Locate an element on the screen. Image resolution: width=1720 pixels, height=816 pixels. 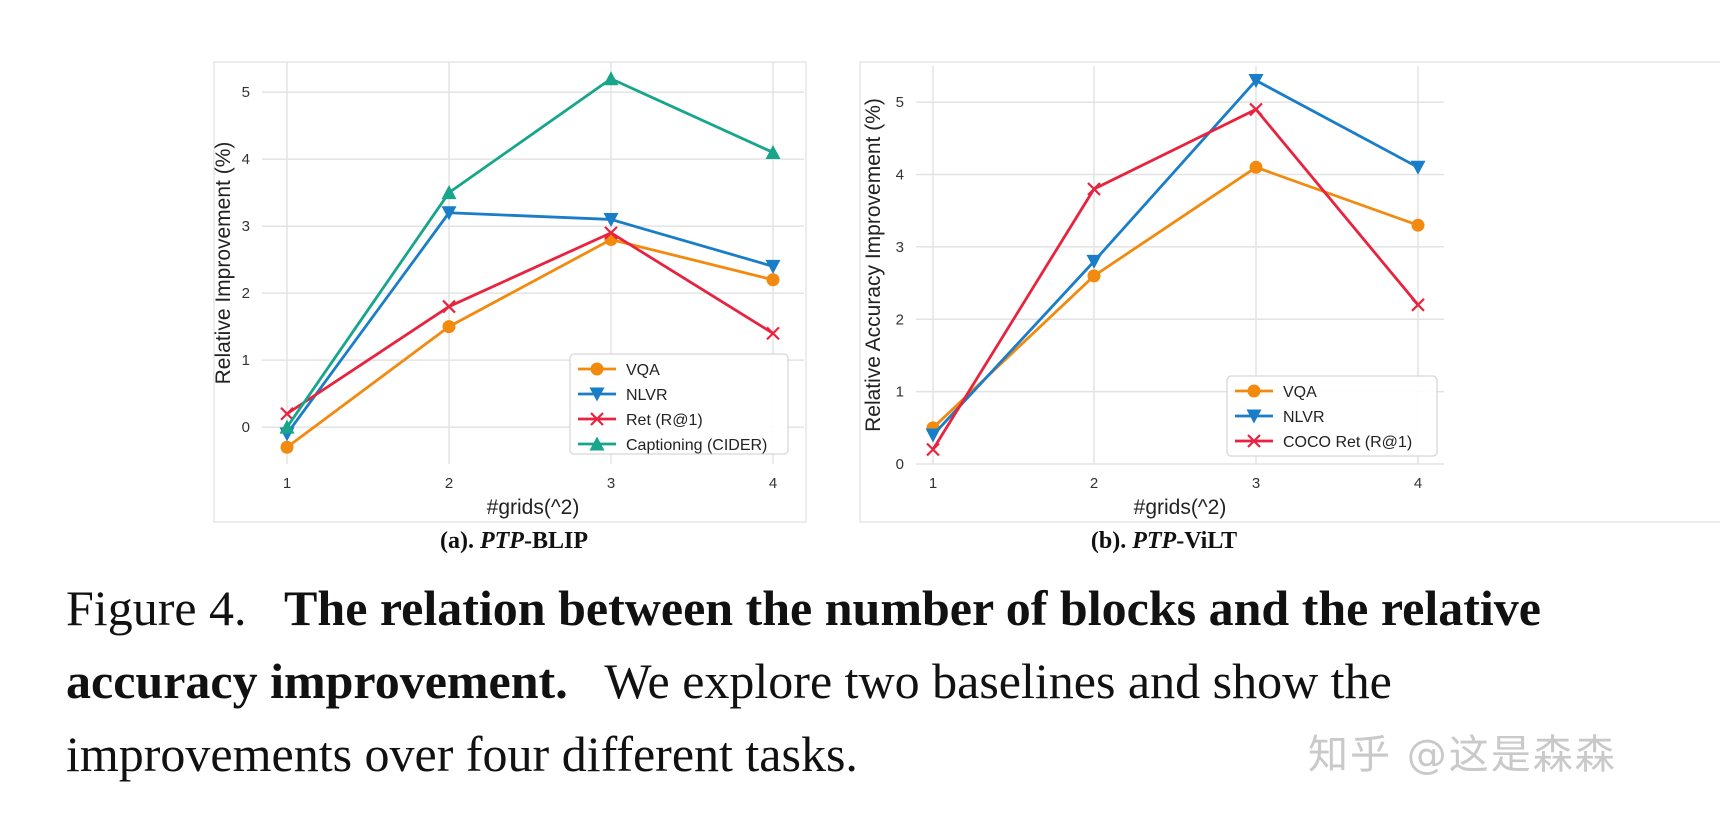
chart1-ytick-label: 5 is located at coordinates (246, 92).